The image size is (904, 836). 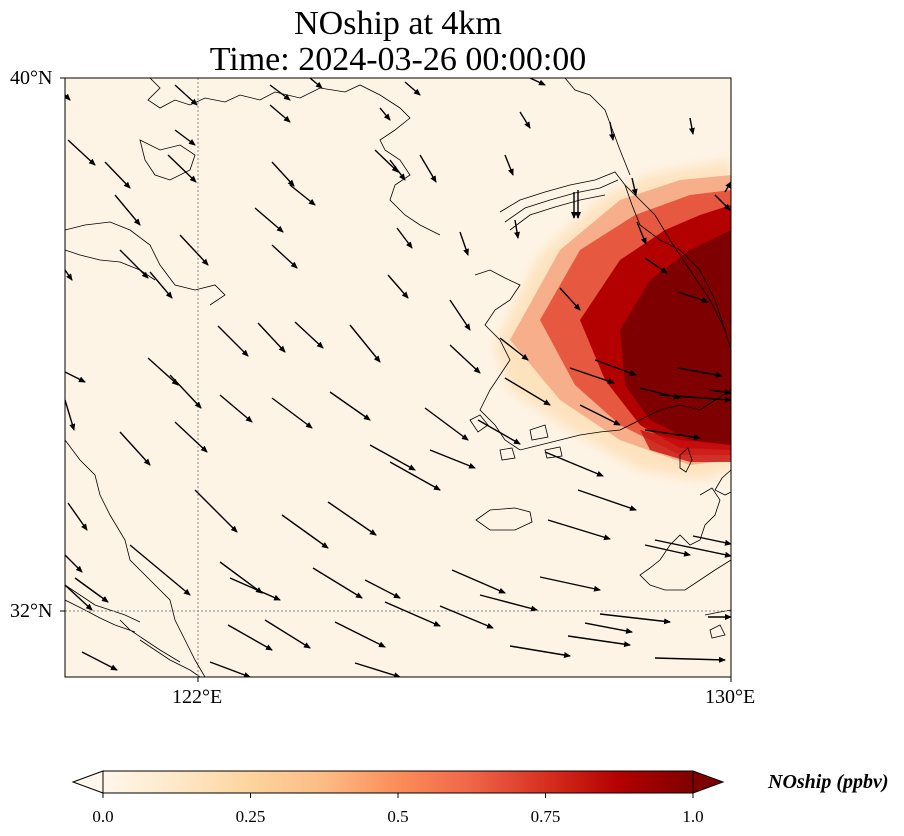 I want to click on coastline-japan-sw, so click(x=717, y=554).